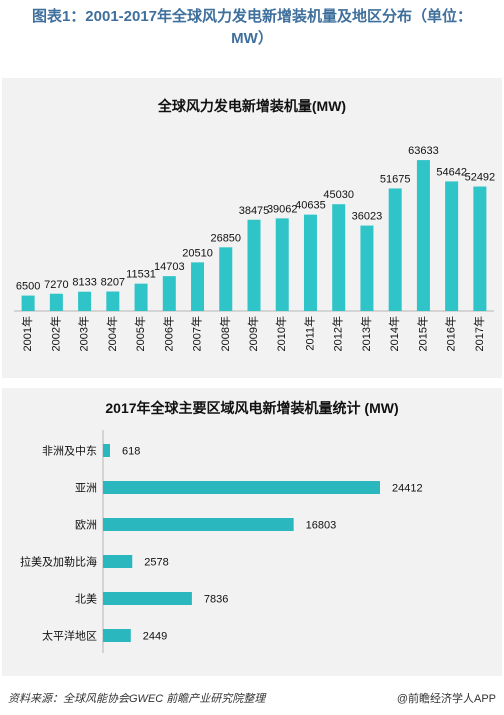 This screenshot has width=504, height=715. I want to click on data-label: 8133, so click(84, 283).